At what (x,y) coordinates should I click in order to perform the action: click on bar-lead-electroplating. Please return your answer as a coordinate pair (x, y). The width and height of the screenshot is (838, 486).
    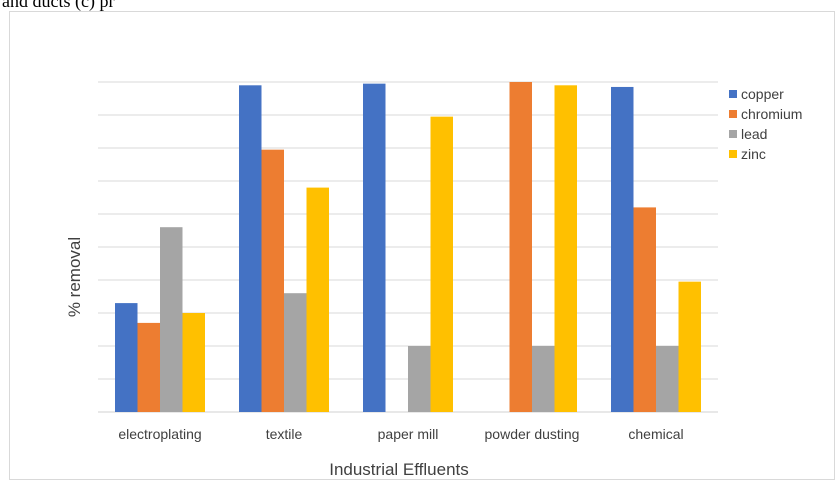
    Looking at the image, I should click on (171, 319).